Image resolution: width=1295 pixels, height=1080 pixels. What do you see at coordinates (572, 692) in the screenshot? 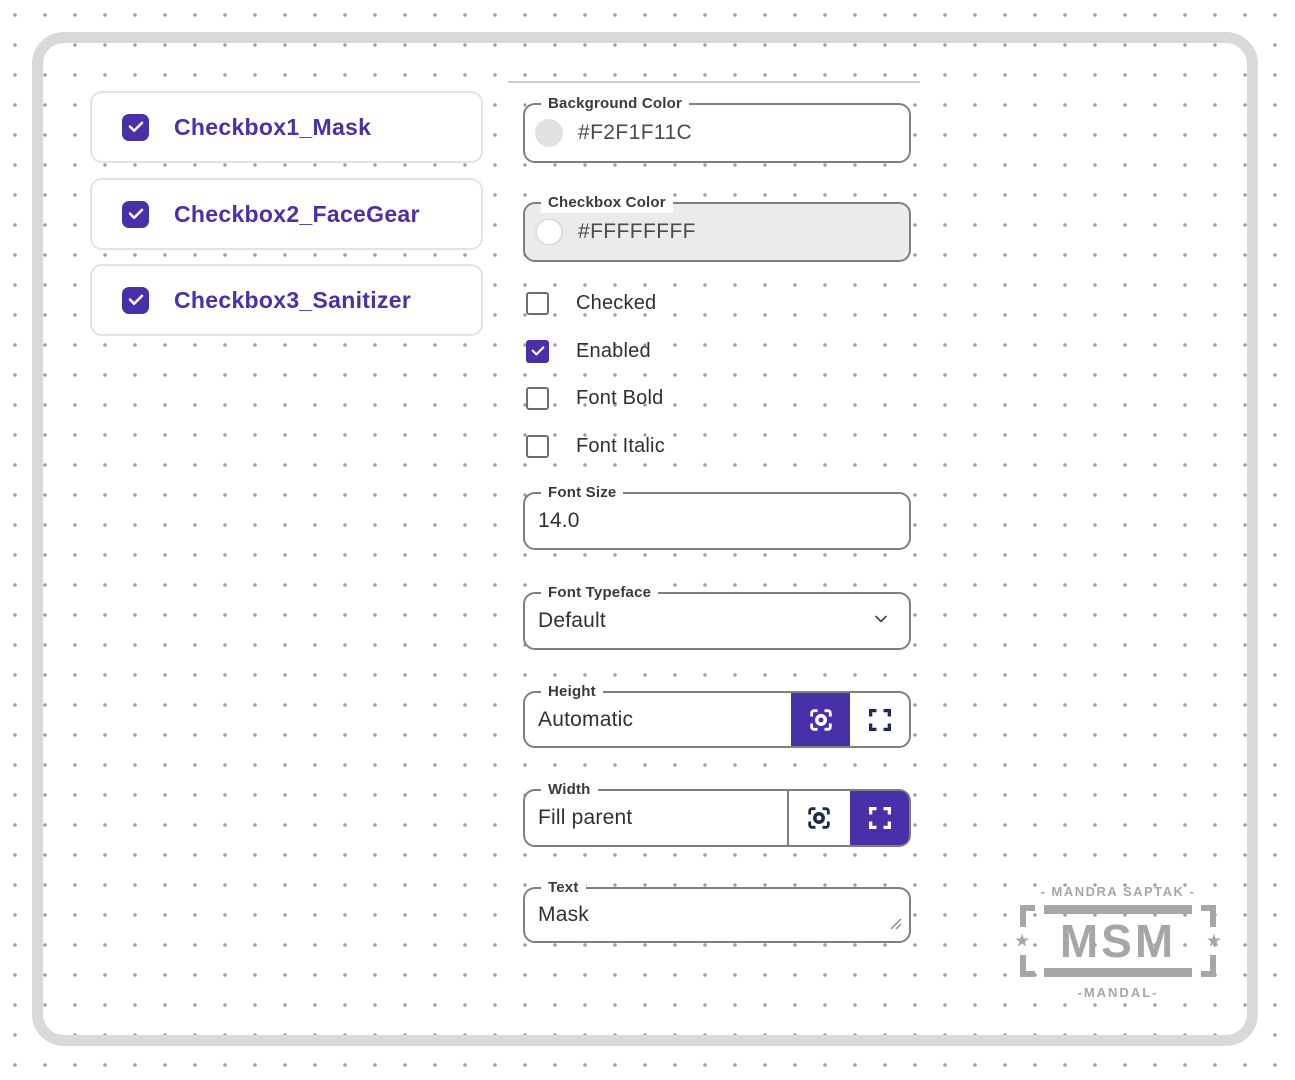
I see `height-label: Height` at bounding box center [572, 692].